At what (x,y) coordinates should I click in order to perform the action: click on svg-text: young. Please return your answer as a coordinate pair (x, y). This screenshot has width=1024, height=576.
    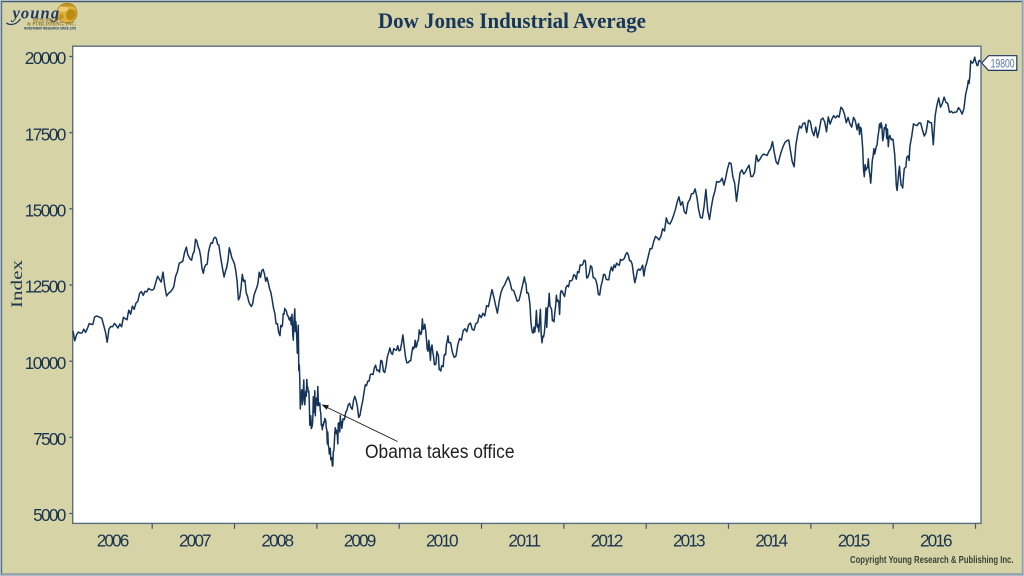
    Looking at the image, I should click on (36, 12).